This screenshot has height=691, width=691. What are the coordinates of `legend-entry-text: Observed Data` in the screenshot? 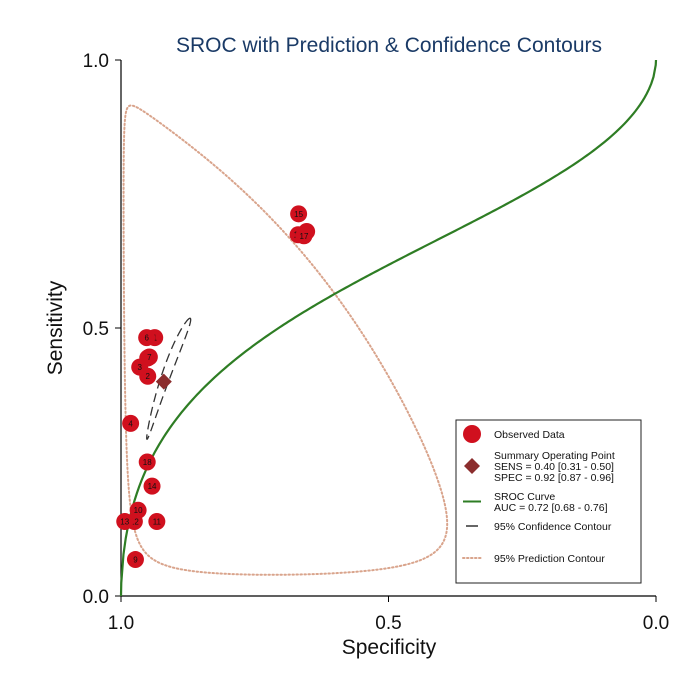 It's located at (529, 435).